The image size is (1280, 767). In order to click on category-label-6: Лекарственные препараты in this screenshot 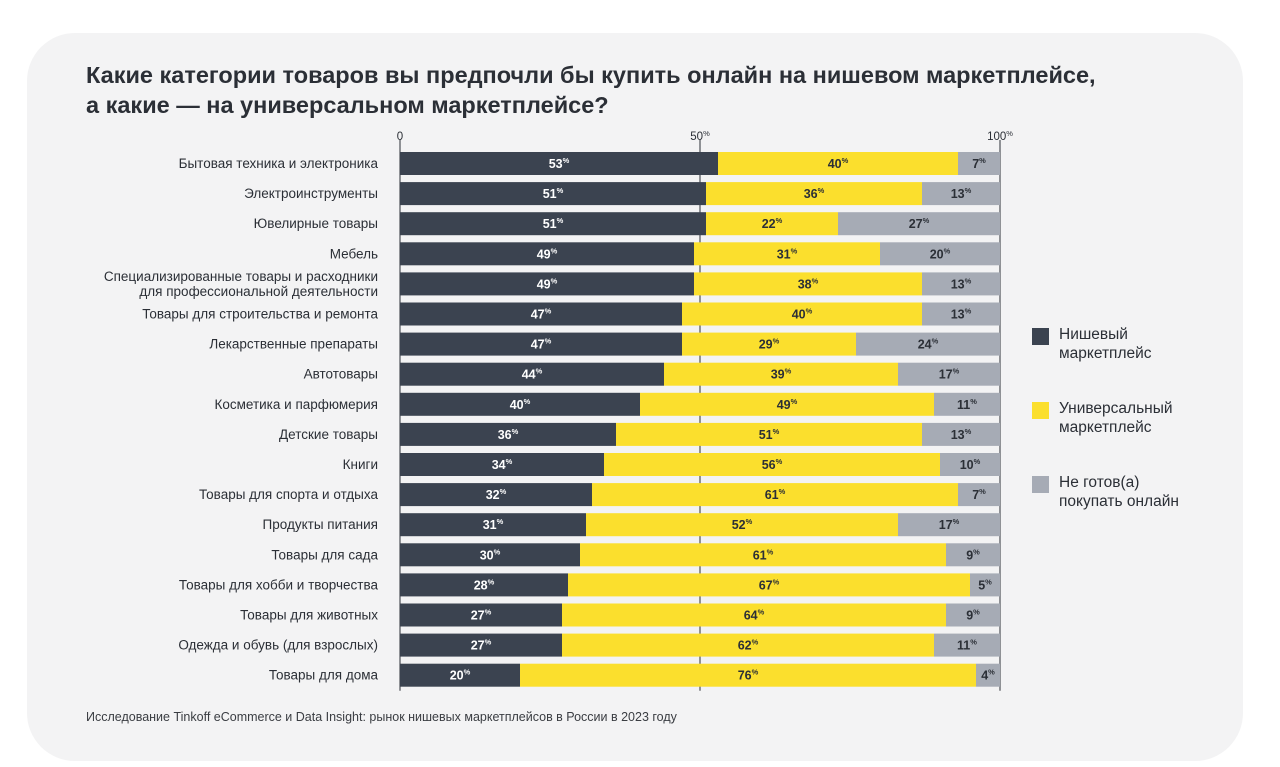, I will do `click(293, 344)`.